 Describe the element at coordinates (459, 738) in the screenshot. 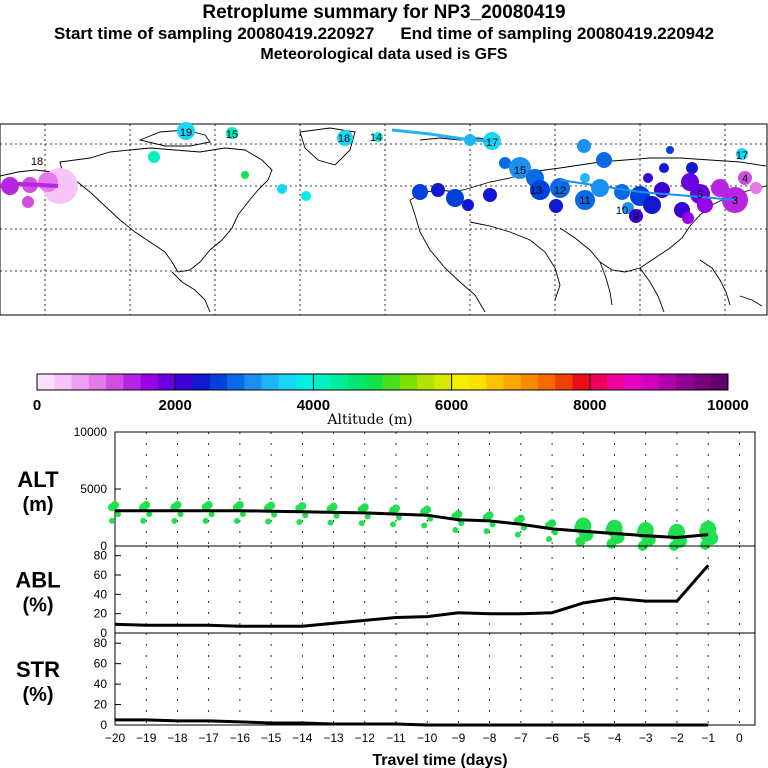

I see `panel-x-tick-label: −9` at that location.